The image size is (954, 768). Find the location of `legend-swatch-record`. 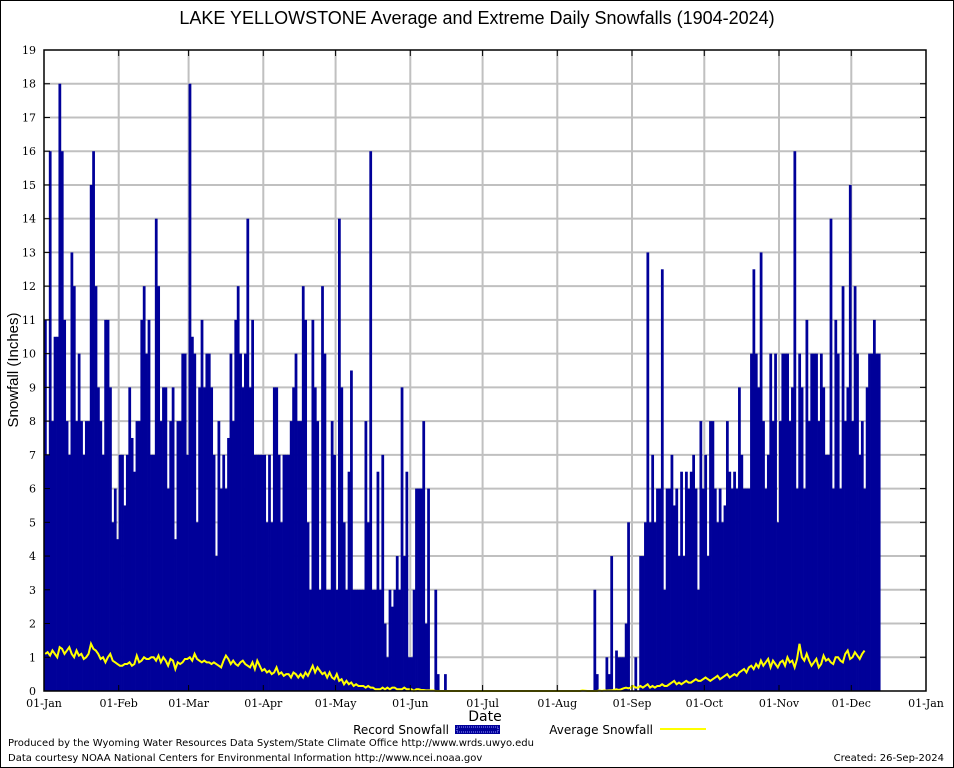

legend-swatch-record is located at coordinates (477, 729).